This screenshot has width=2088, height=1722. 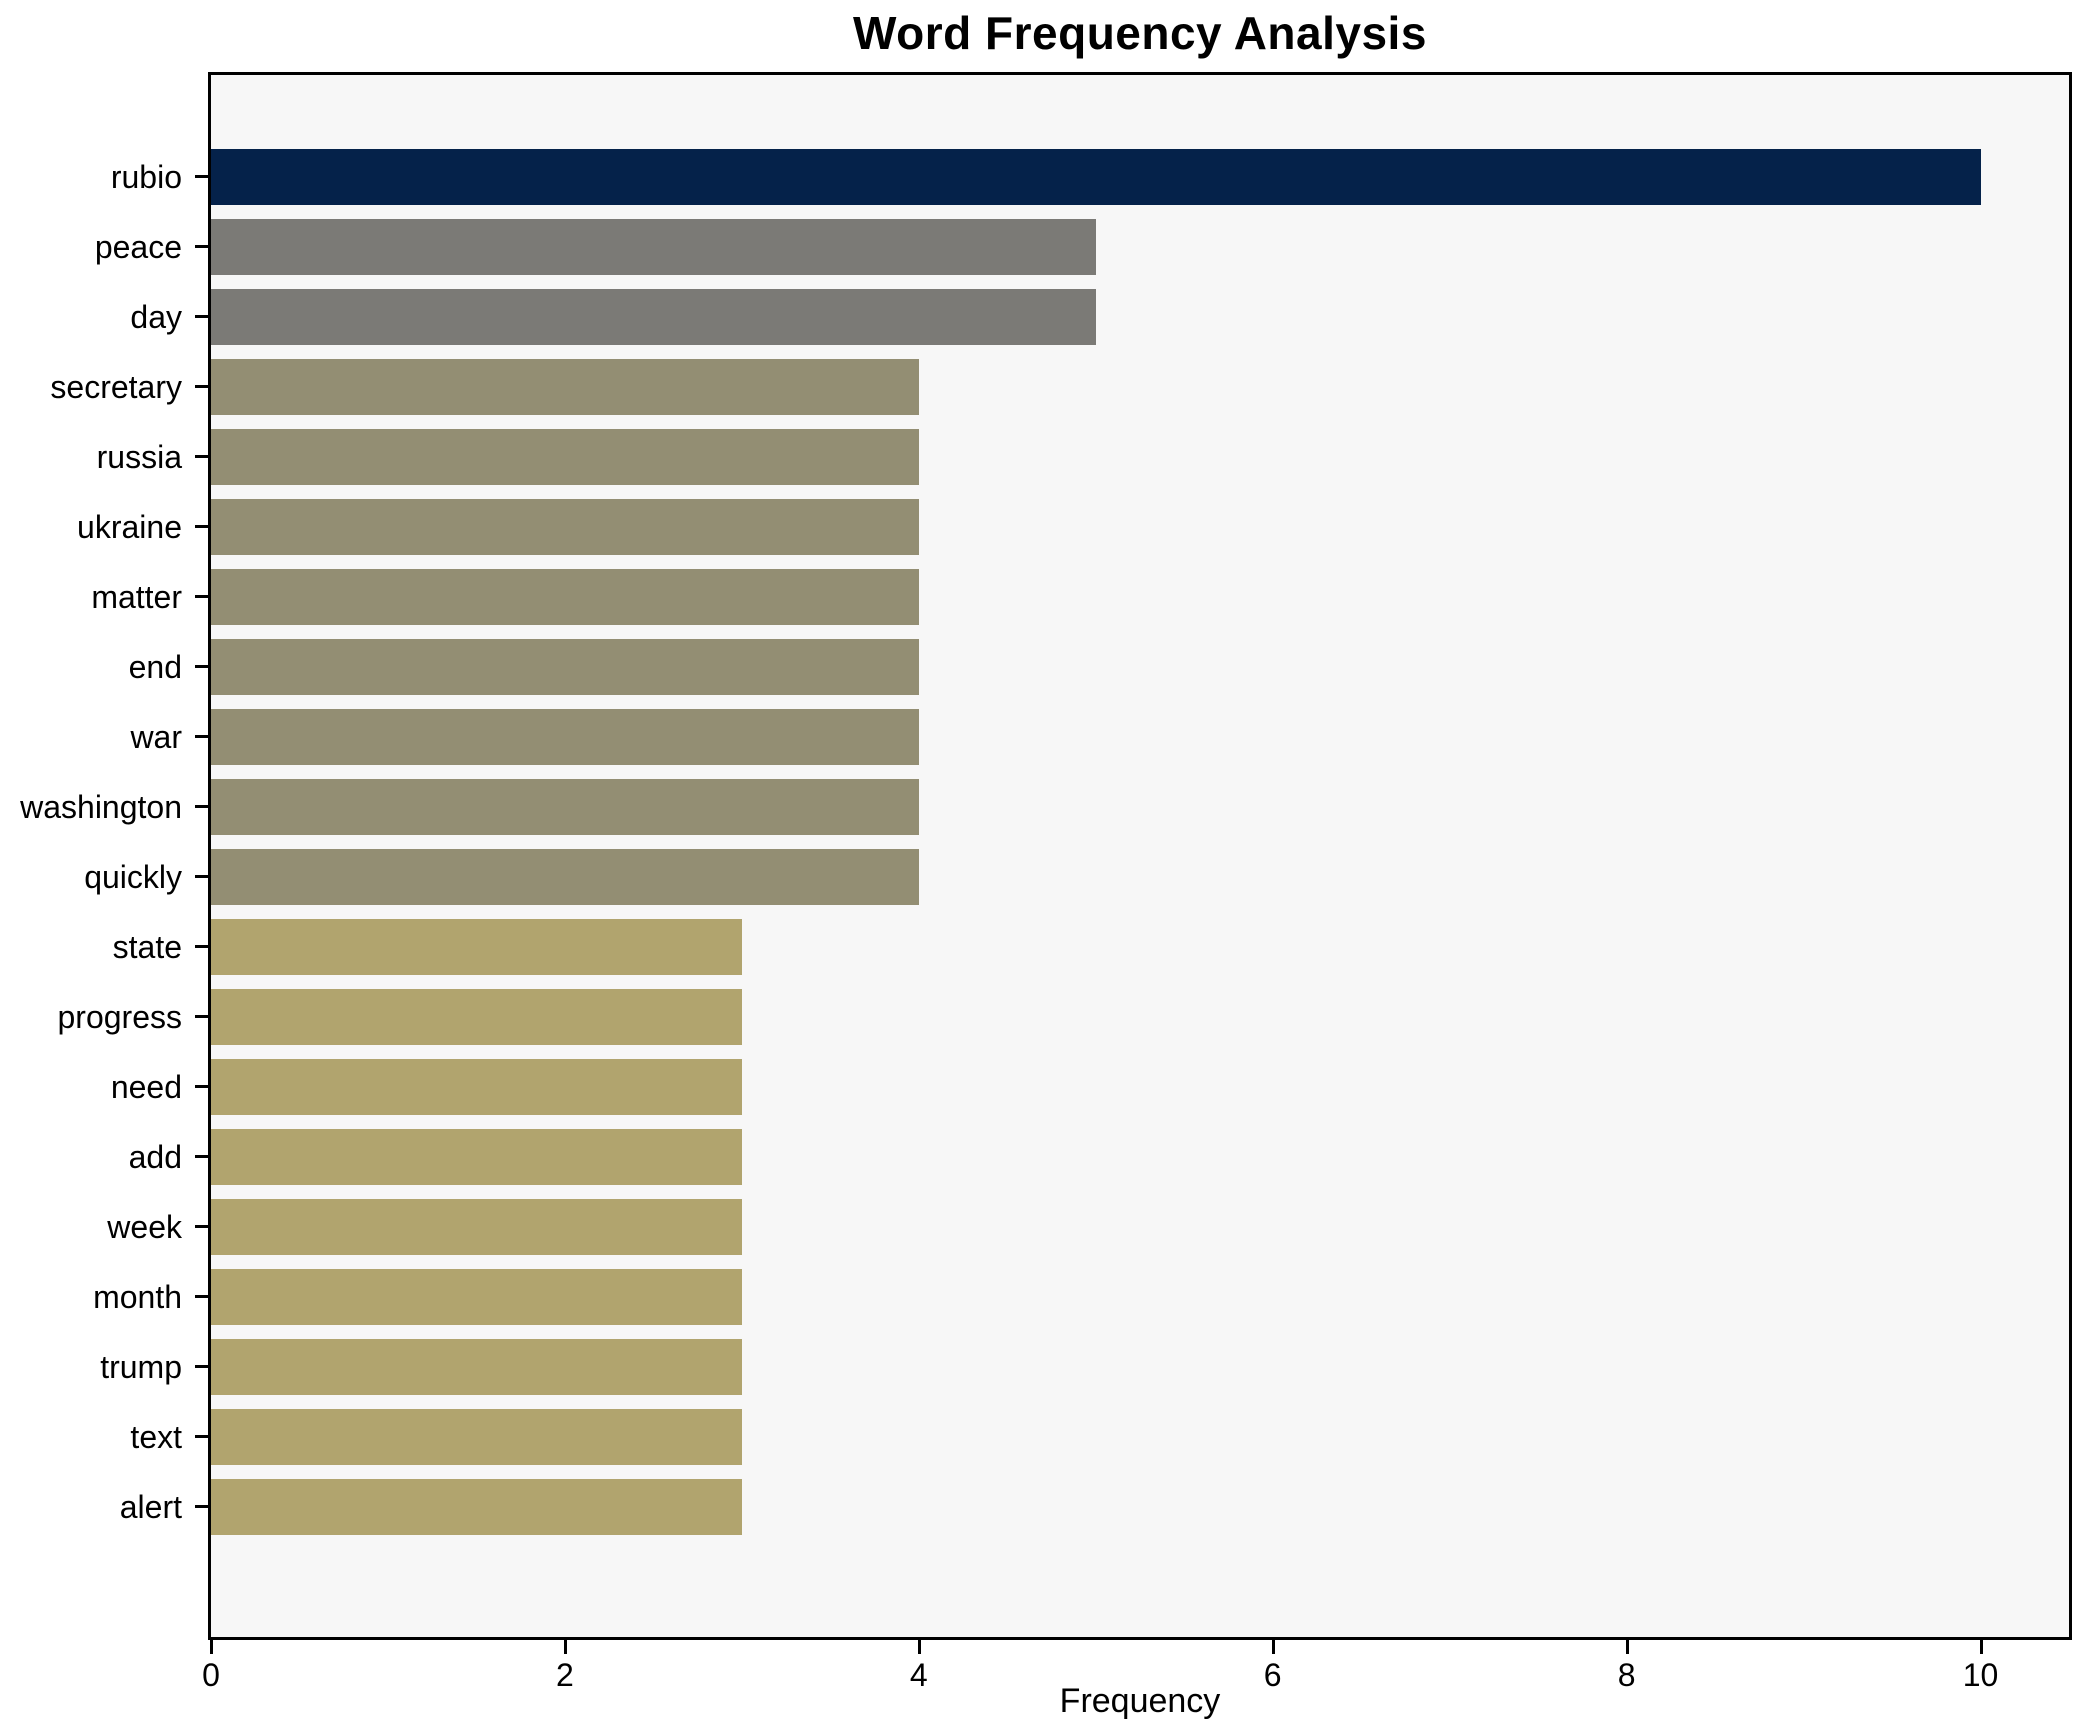 What do you see at coordinates (1140, 33) in the screenshot?
I see `chart-title: Word Frequency Analysis` at bounding box center [1140, 33].